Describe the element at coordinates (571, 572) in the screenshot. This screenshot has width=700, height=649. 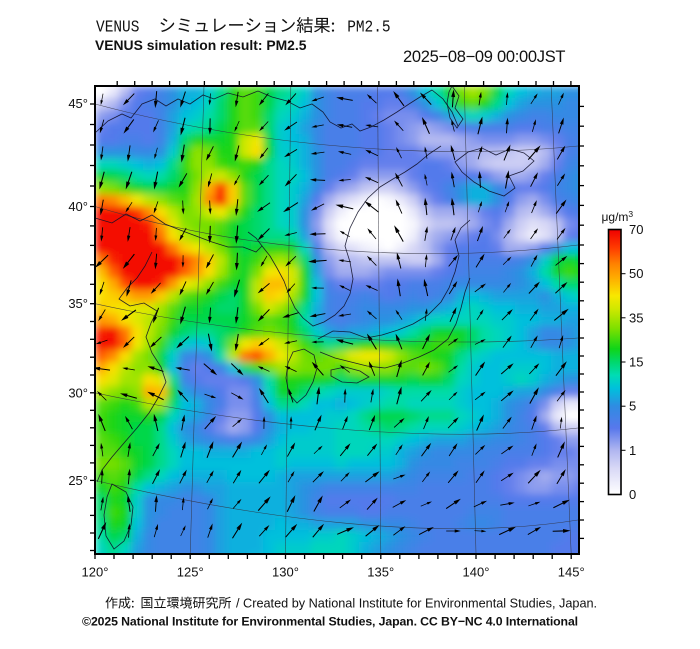
I see `svg-text: 145°` at that location.